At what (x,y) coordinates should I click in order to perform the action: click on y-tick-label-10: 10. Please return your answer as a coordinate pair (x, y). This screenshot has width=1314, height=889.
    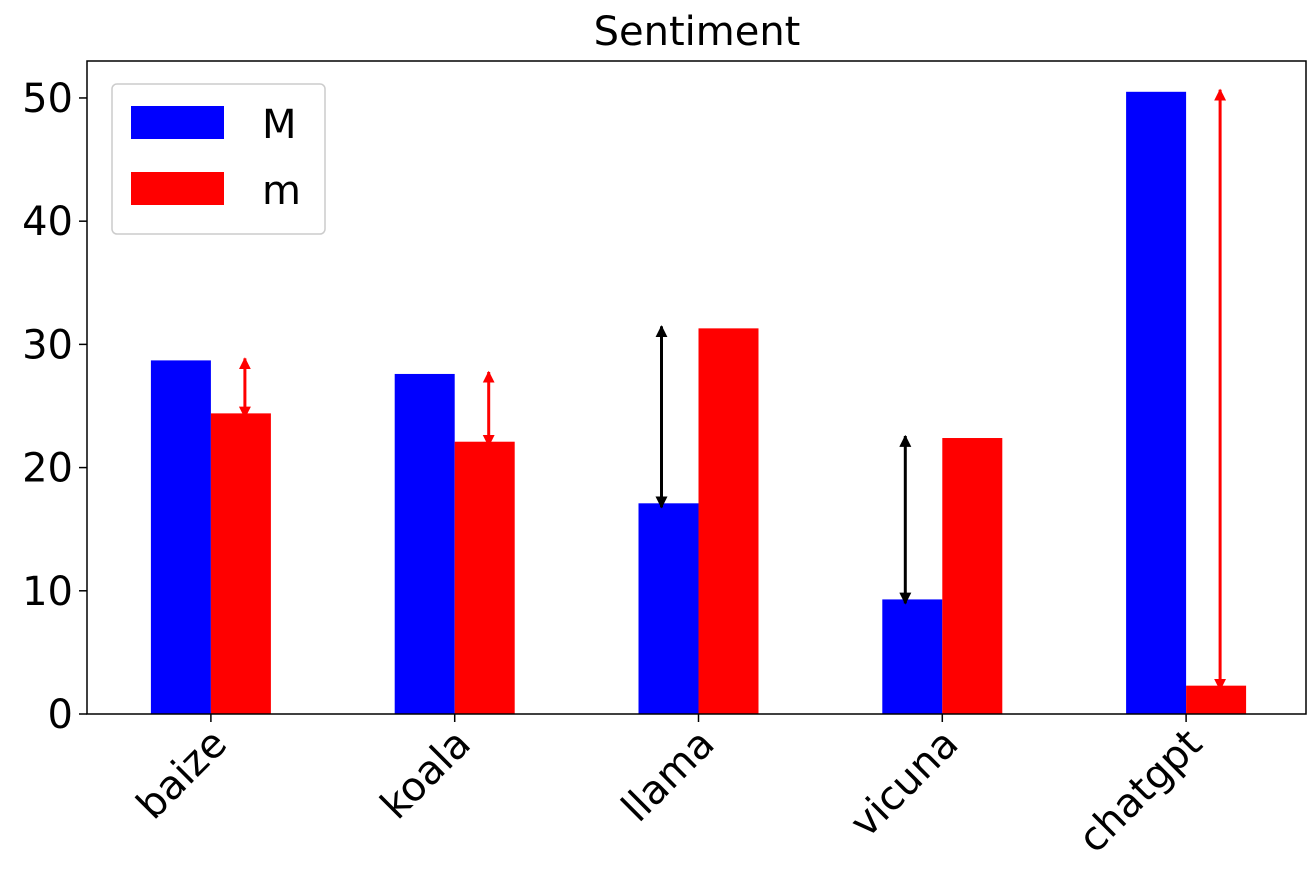
    Looking at the image, I should click on (47, 592).